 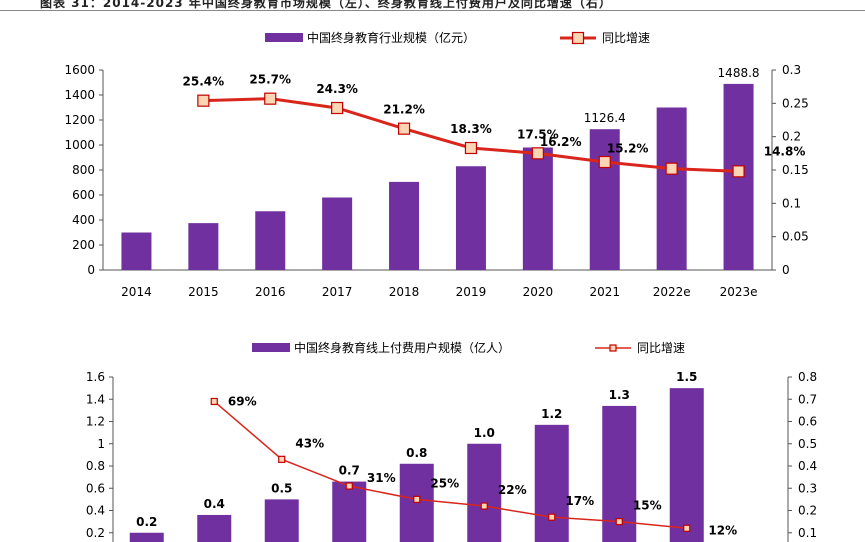 What do you see at coordinates (613, 348) in the screenshot?
I see `legend-line-marker` at bounding box center [613, 348].